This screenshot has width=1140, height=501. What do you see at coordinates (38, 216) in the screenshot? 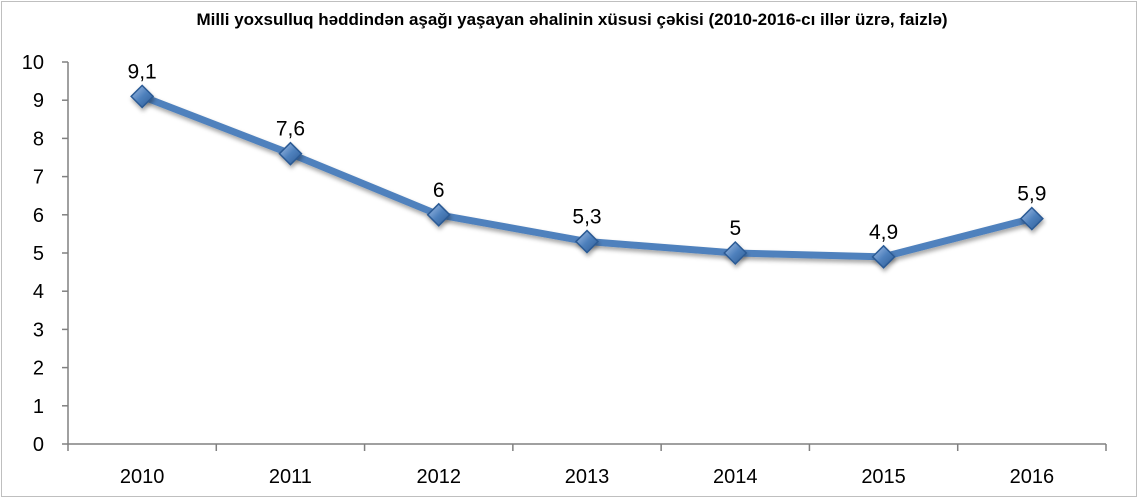
I see `y-tick-label: 6` at bounding box center [38, 216].